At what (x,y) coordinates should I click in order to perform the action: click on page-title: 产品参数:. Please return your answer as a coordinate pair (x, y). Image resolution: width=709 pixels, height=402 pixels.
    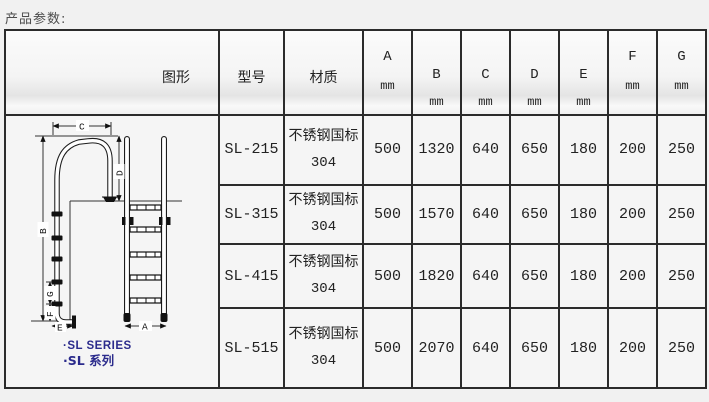
    Looking at the image, I should click on (36, 19).